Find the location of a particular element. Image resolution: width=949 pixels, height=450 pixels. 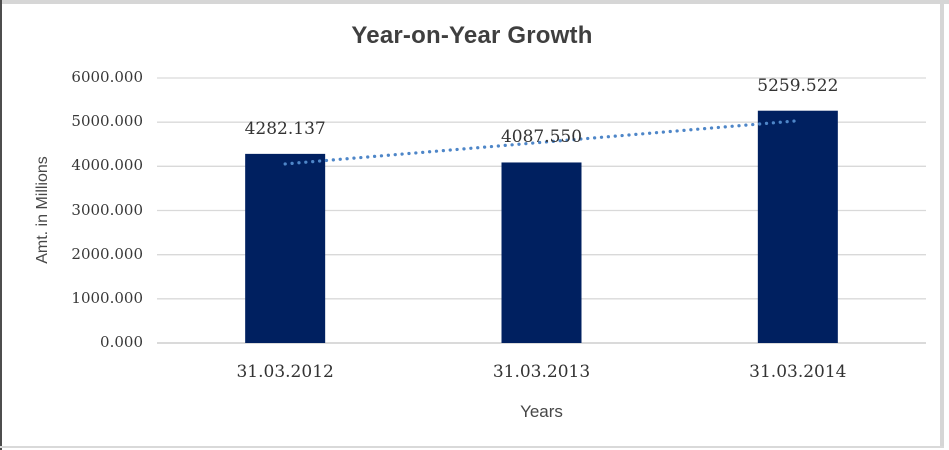

y-tick-label: 0.000 is located at coordinates (121, 342).